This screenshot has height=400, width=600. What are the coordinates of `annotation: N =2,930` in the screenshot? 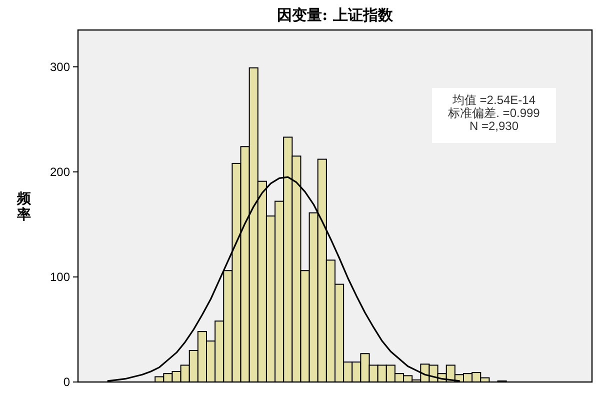 It's located at (494, 126).